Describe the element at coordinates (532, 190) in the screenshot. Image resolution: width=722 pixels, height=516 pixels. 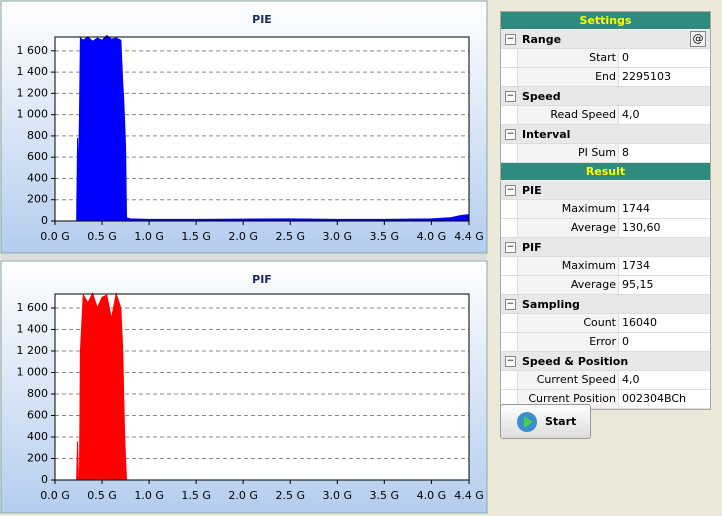
I see `section-title: PIE` at that location.